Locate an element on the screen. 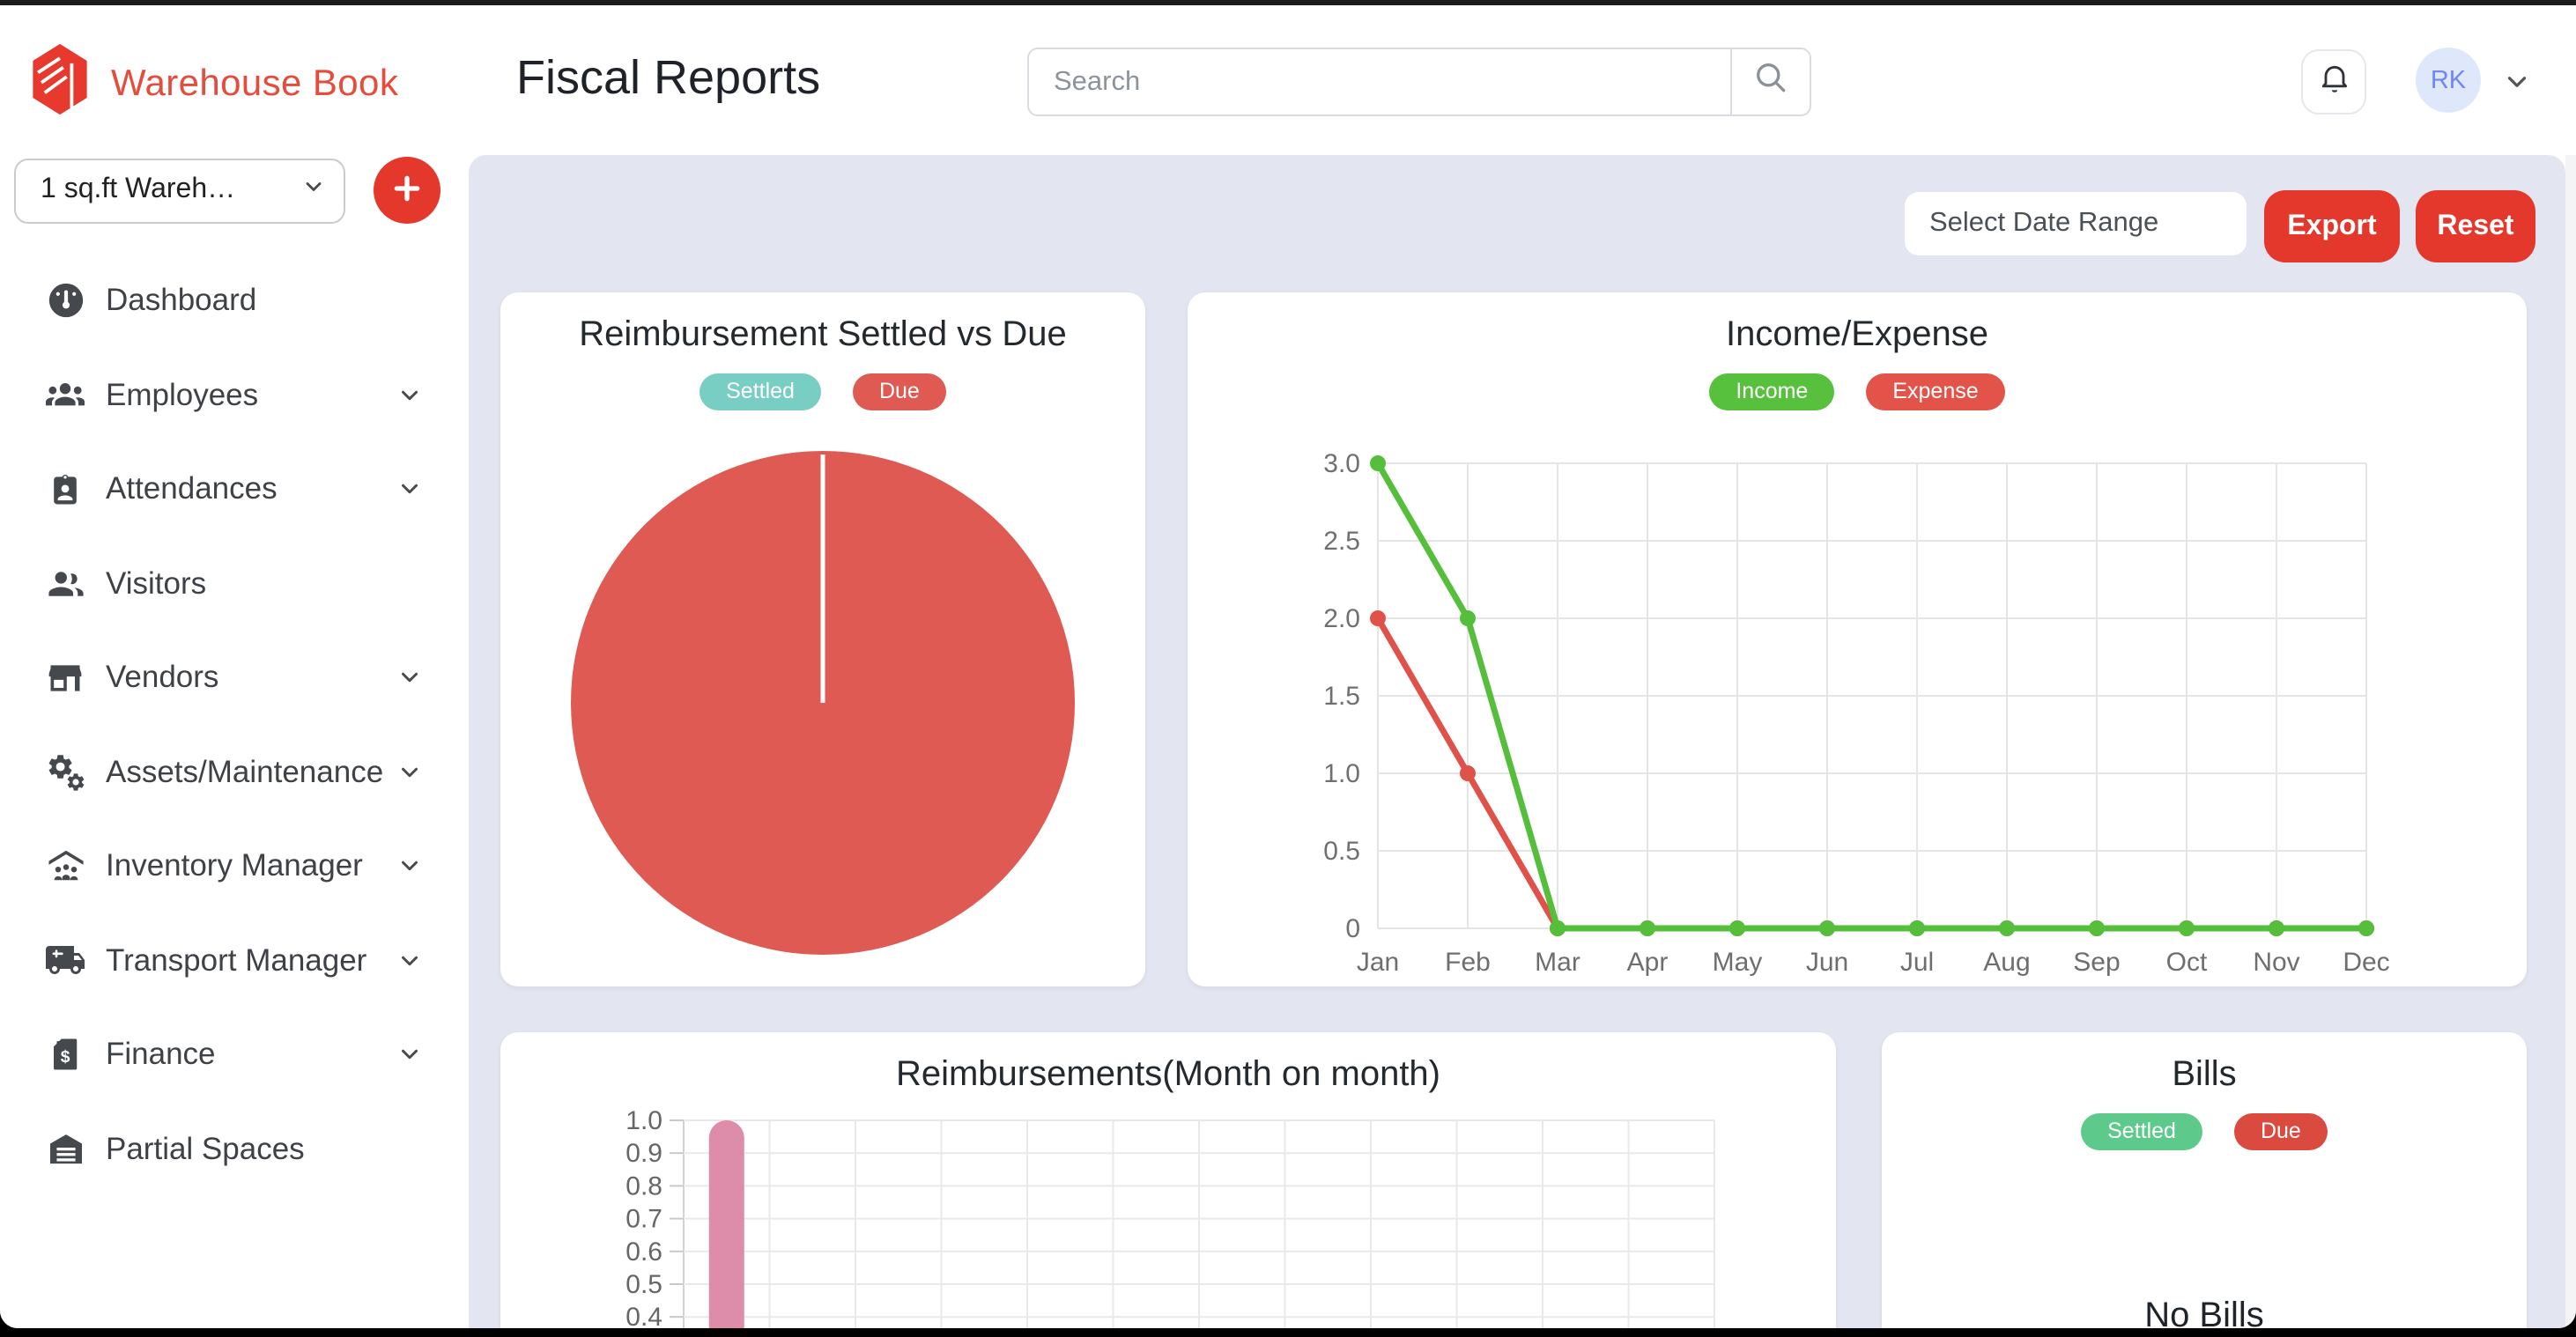 The width and height of the screenshot is (2576, 1337). empty-state-text: No Bills is located at coordinates (2204, 1312).